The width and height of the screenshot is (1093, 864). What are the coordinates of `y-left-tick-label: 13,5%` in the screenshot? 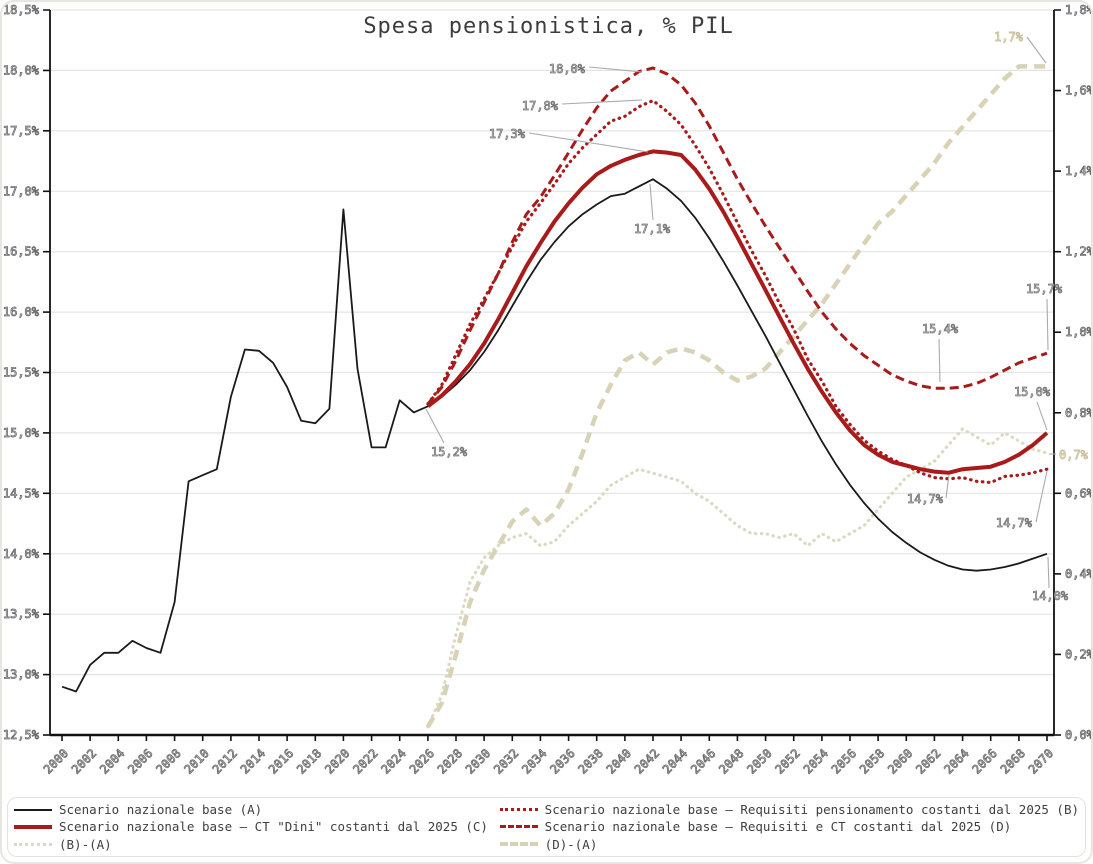 It's located at (21, 614).